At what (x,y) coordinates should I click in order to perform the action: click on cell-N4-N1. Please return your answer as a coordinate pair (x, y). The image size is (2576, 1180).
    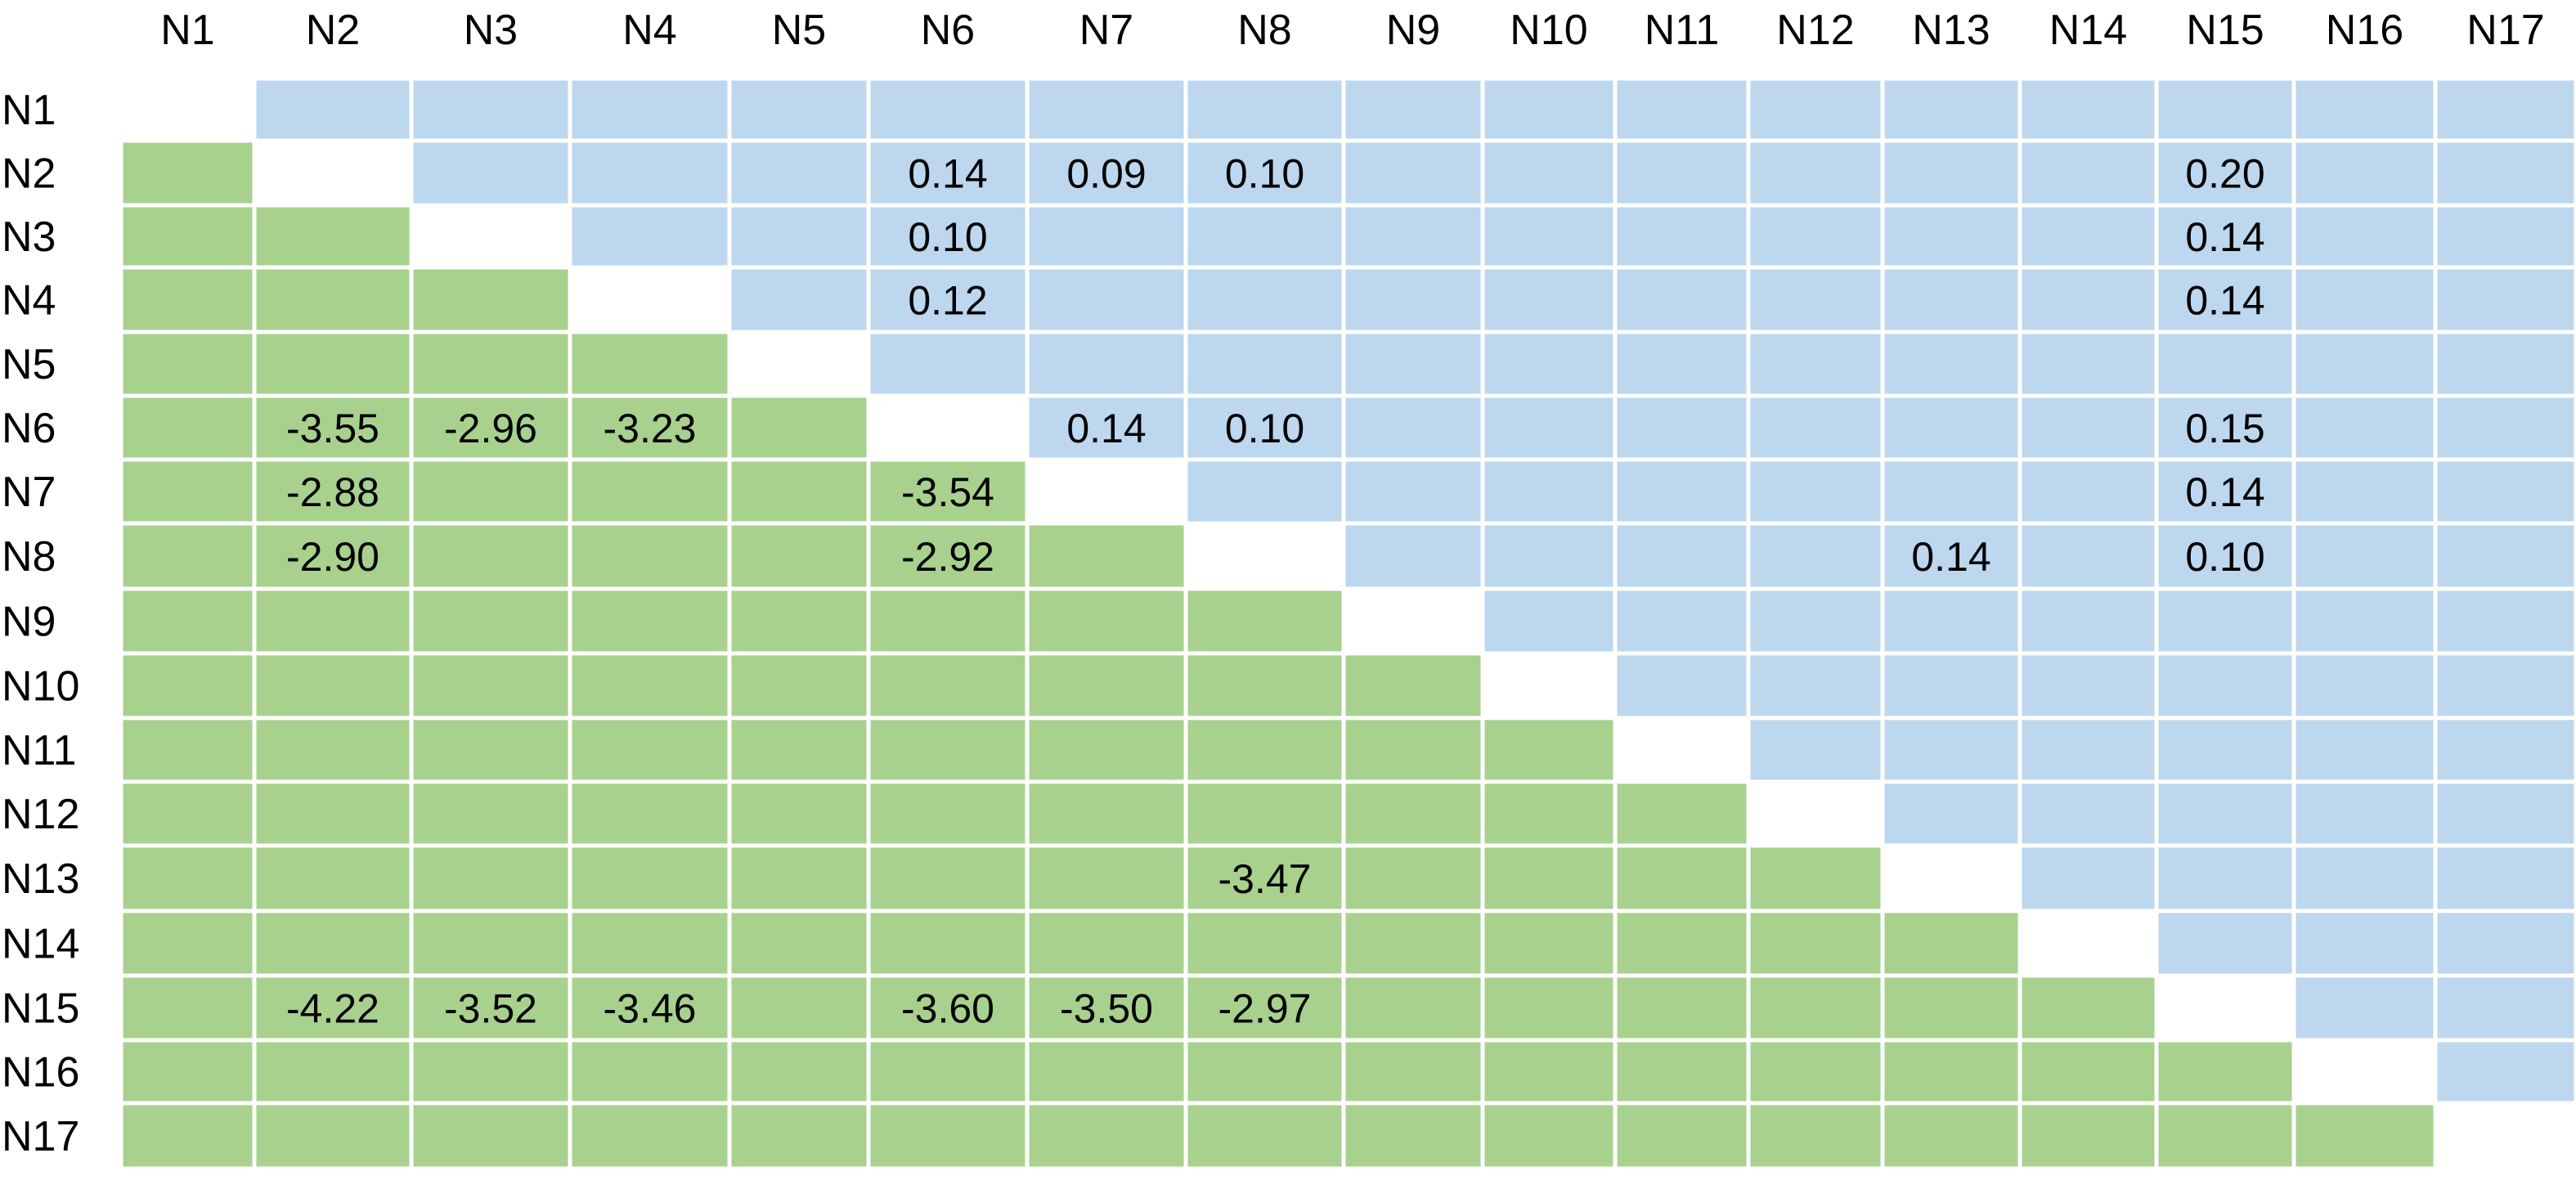
    Looking at the image, I should click on (188, 299).